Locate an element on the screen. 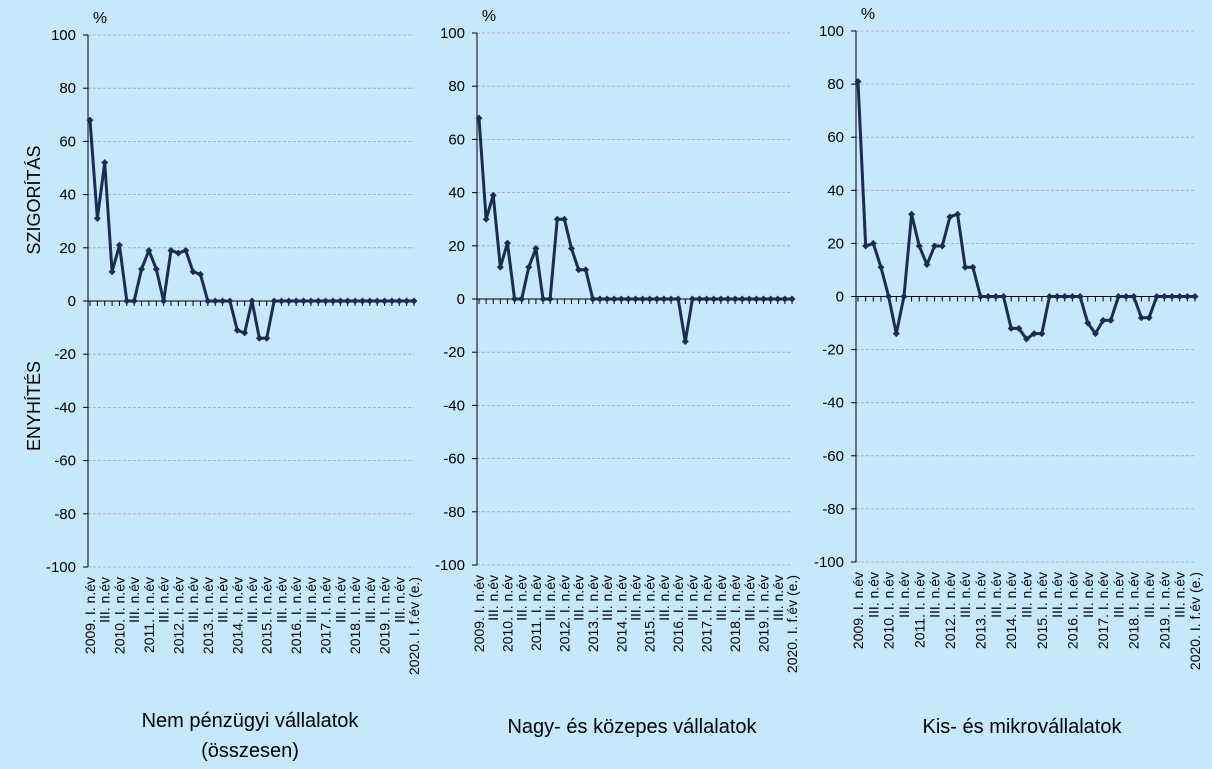  x-tick-label: 2010. I. n.év is located at coordinates (119, 615).